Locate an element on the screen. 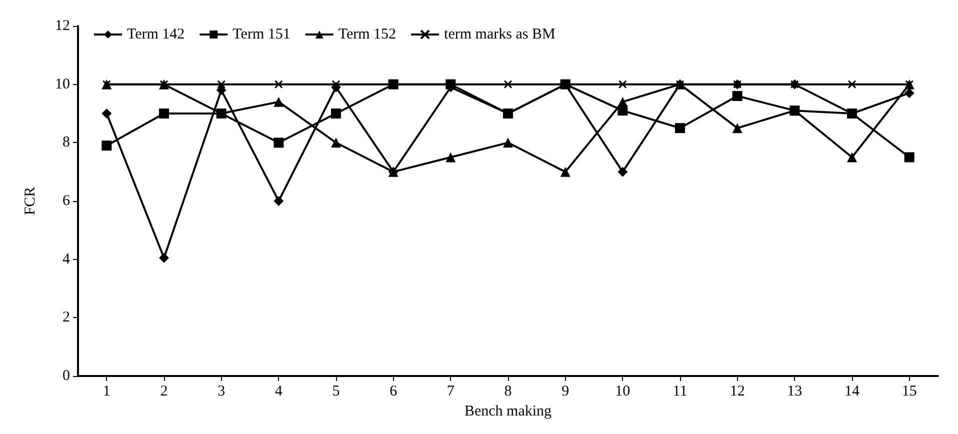  x-tick-label: 4 is located at coordinates (278, 392).